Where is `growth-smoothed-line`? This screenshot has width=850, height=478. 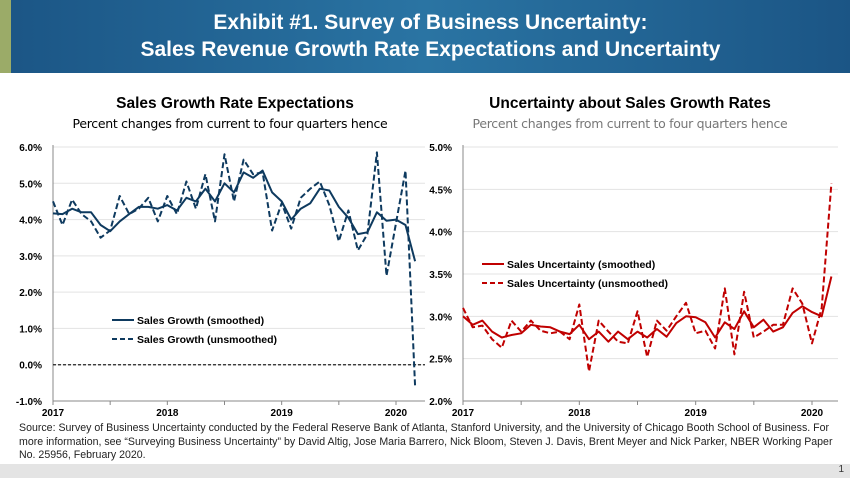
growth-smoothed-line is located at coordinates (234, 215).